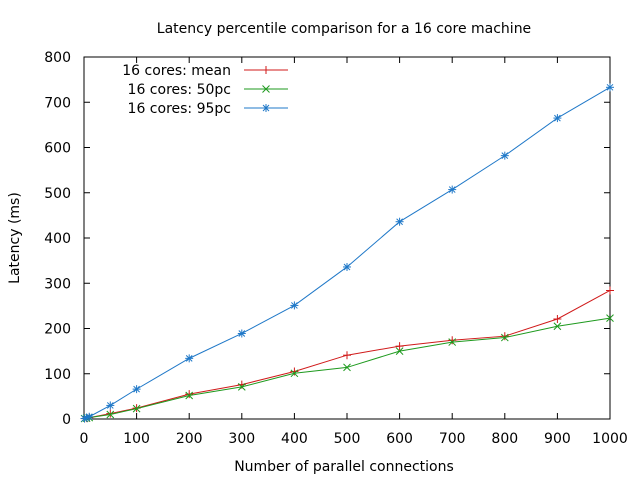 The height and width of the screenshot is (480, 640). I want to click on y-tick-label: 400, so click(57, 239).